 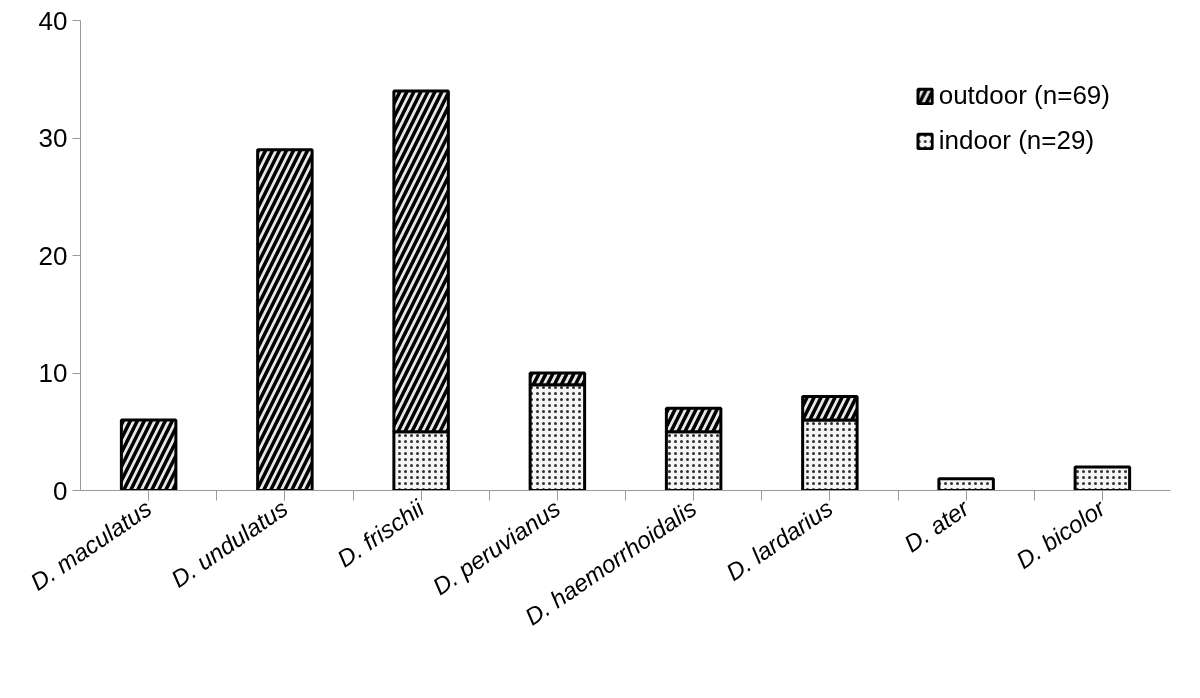 I want to click on legend-label: indoor (n=29), so click(x=1016, y=140).